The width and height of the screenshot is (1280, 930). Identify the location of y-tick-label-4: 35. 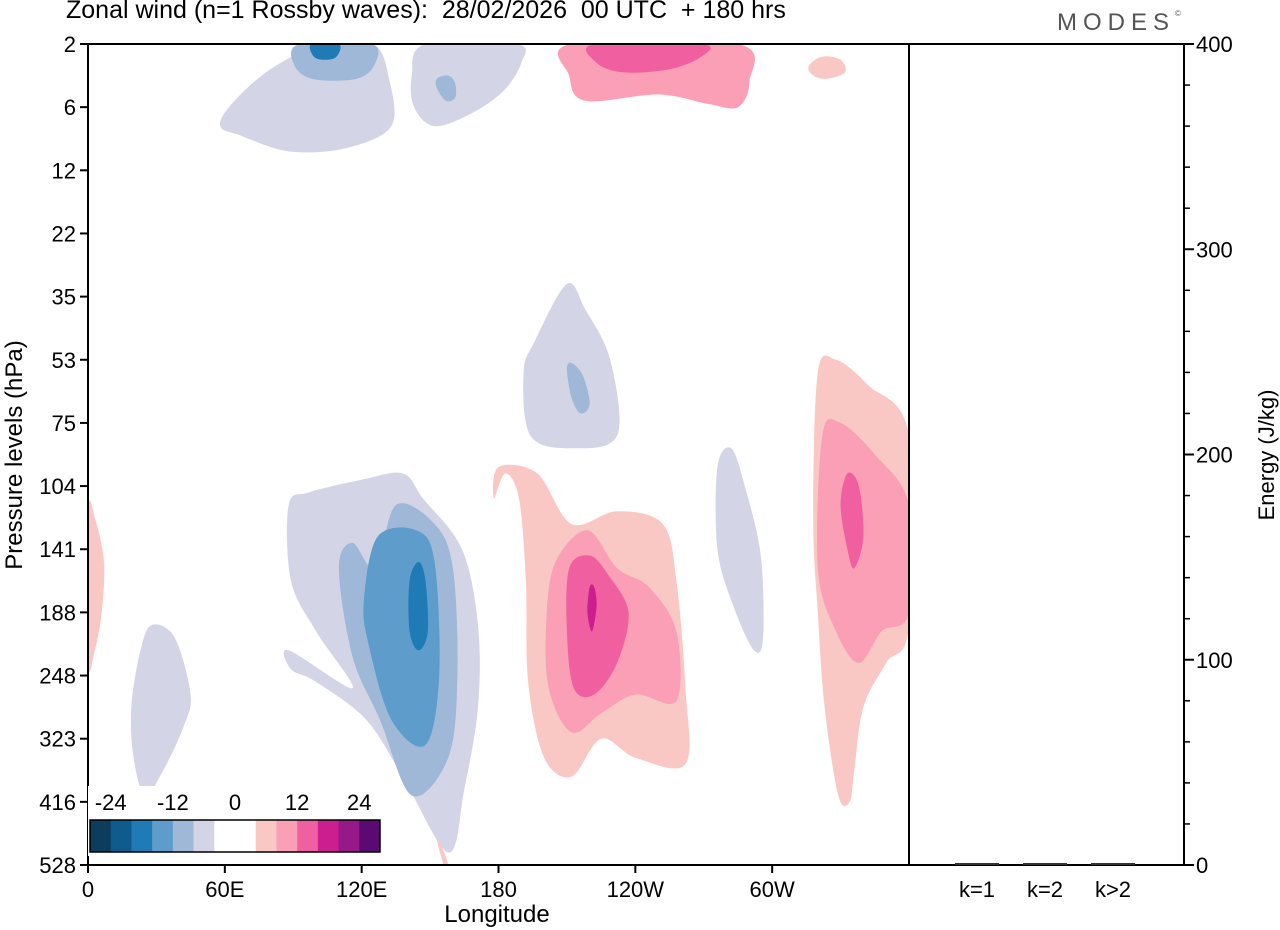
(64, 297).